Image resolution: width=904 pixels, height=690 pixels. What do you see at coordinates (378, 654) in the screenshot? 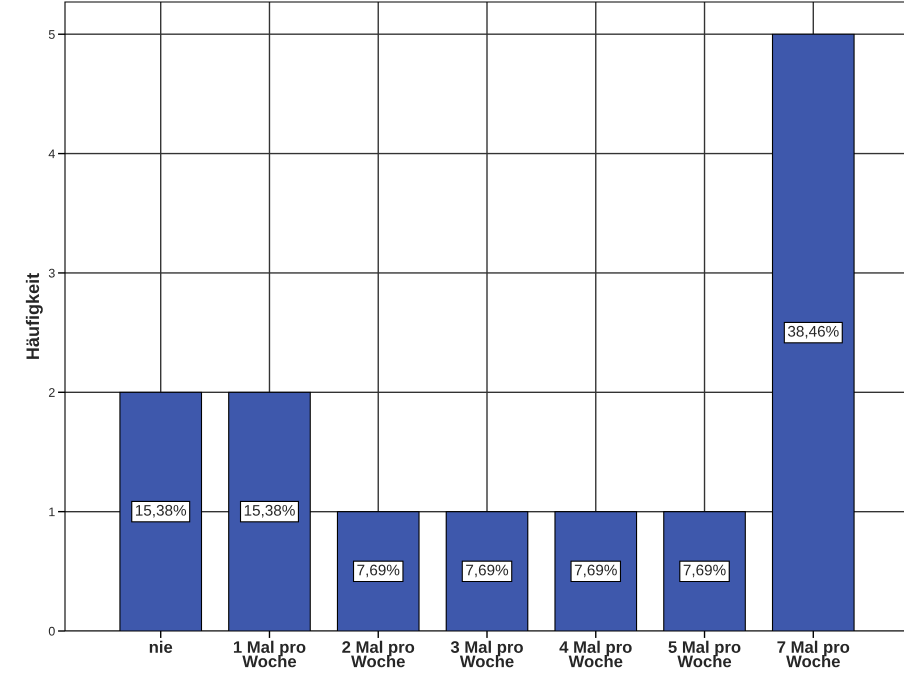
I see `x-tick-label: 2 Mal pro Woche` at bounding box center [378, 654].